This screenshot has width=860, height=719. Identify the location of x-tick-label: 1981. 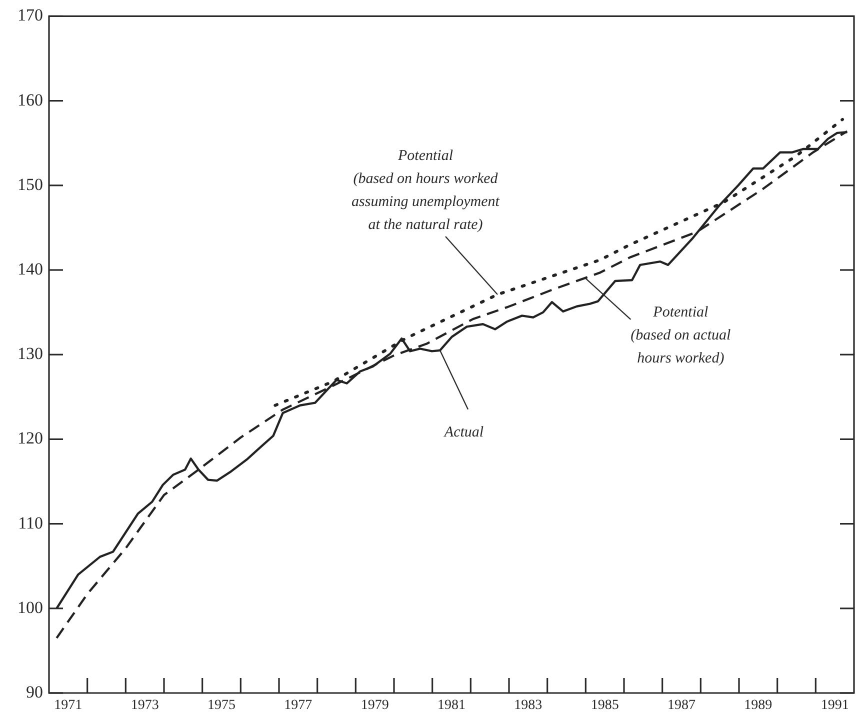
(452, 706).